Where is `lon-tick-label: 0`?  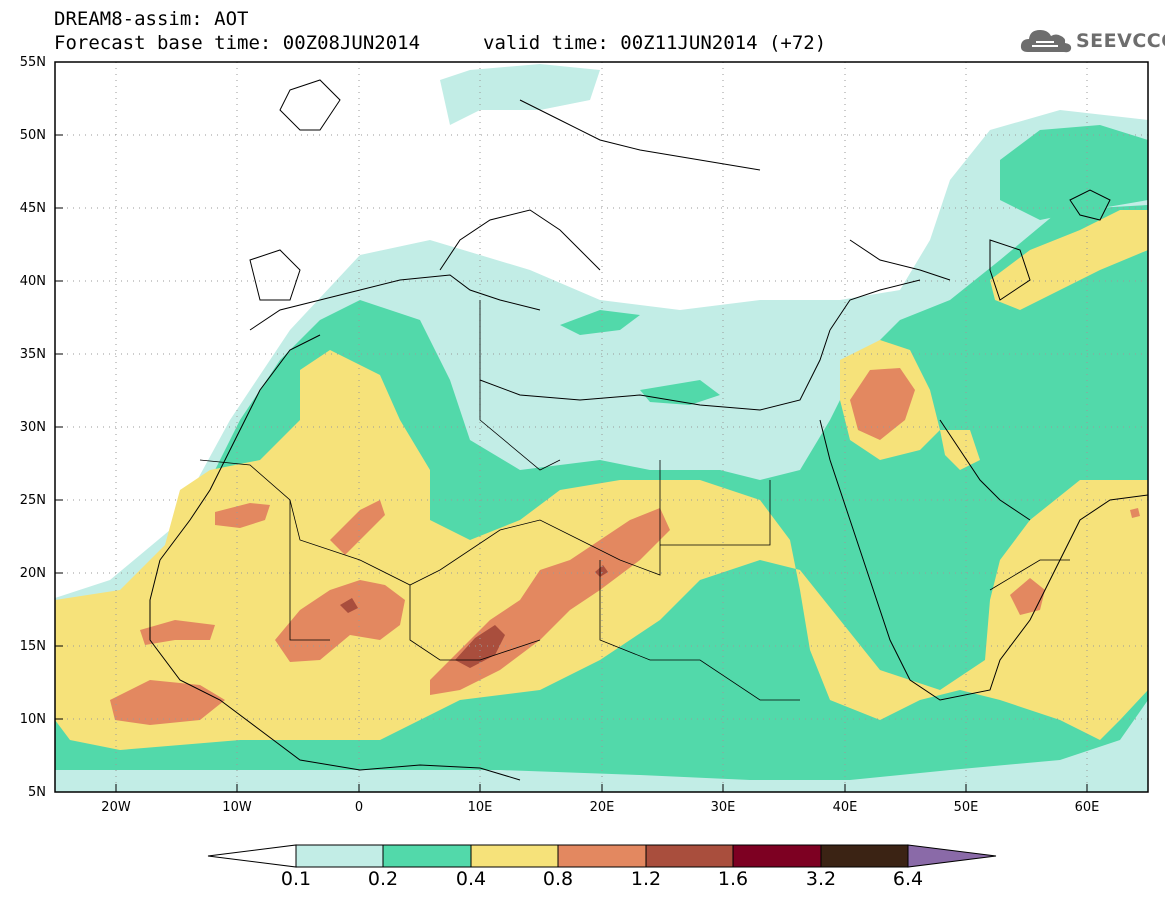 lon-tick-label: 0 is located at coordinates (359, 807).